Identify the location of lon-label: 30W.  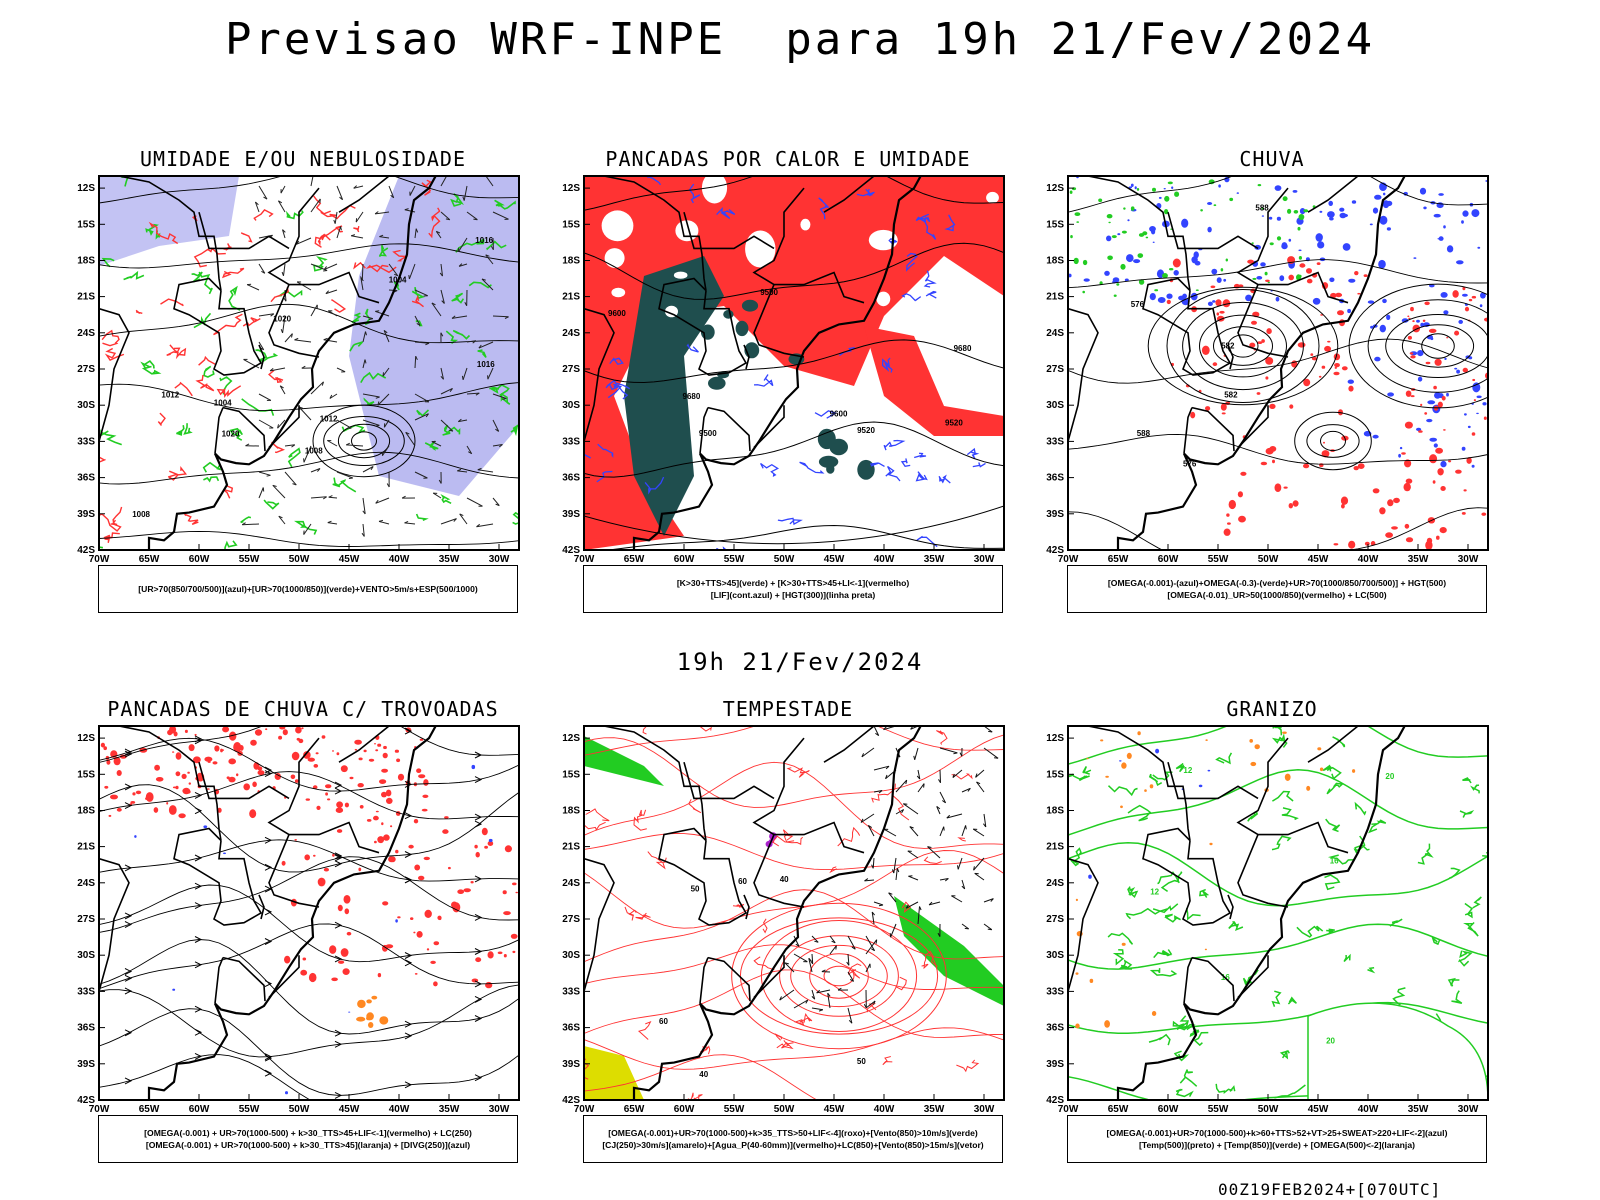
(984, 1109).